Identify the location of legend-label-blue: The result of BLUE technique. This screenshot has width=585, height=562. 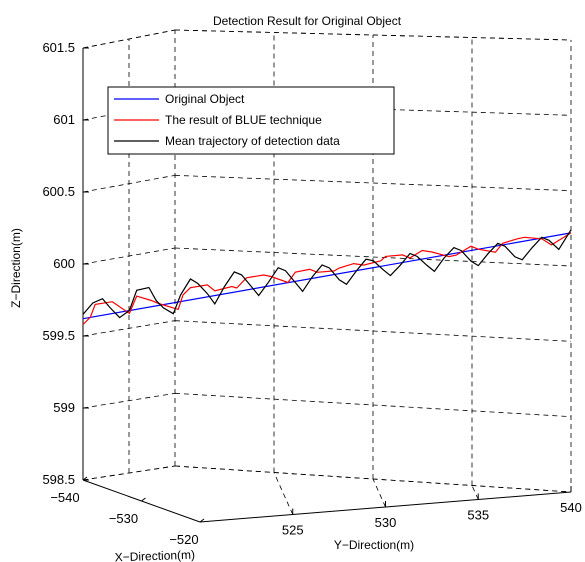
(243, 120).